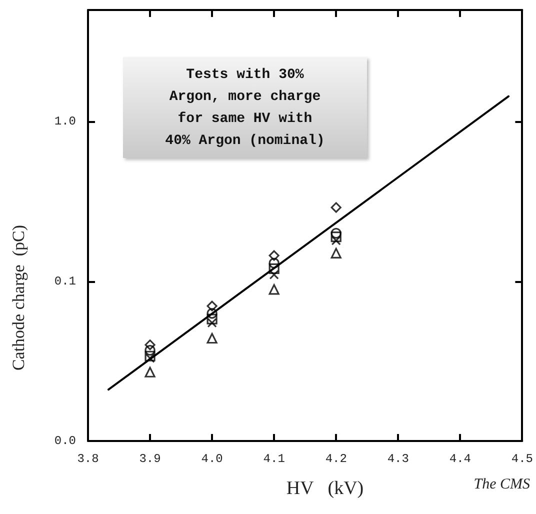  What do you see at coordinates (460, 459) in the screenshot?
I see `x-tick-label: 4.4` at bounding box center [460, 459].